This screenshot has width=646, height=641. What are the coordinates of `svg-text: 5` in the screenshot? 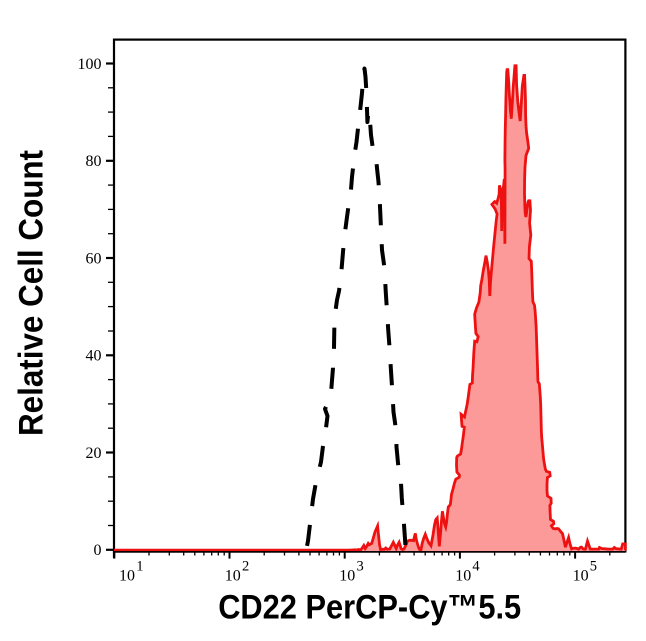 It's located at (593, 567).